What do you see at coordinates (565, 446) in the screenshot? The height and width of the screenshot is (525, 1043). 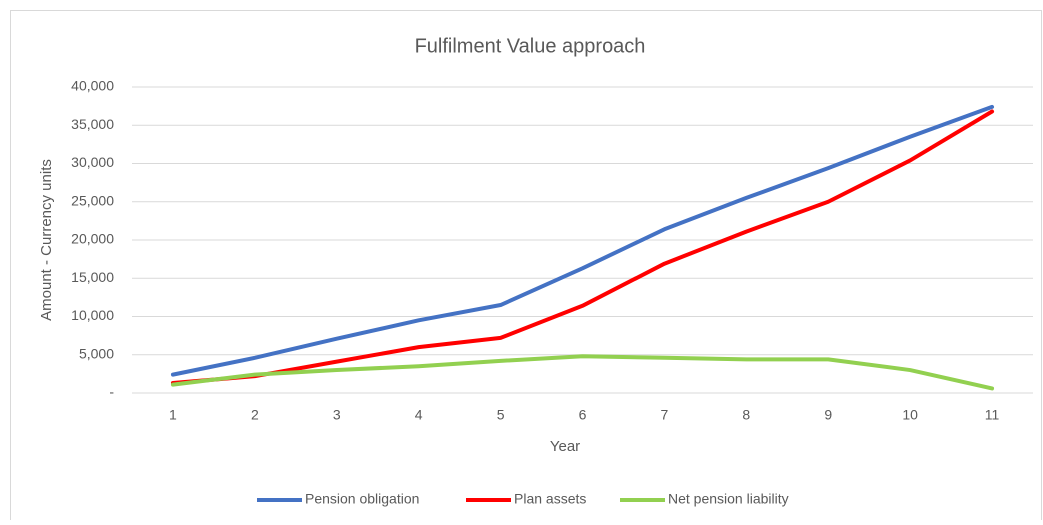 I see `x-axis-label: Year` at bounding box center [565, 446].